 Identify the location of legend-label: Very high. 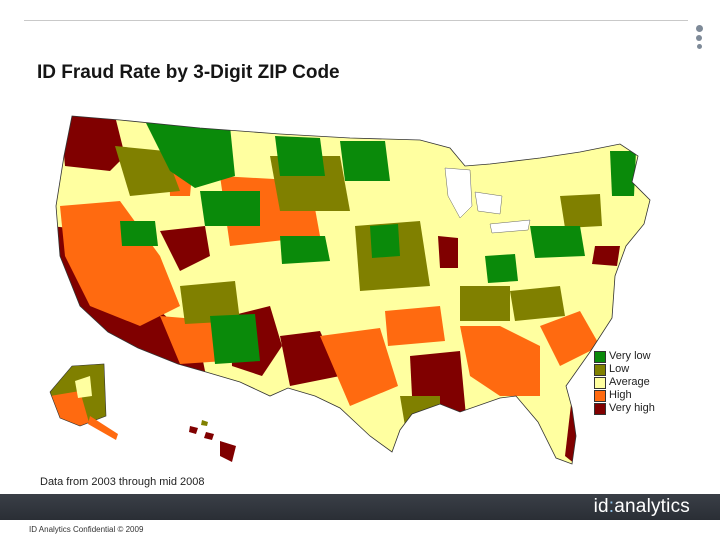
(632, 408).